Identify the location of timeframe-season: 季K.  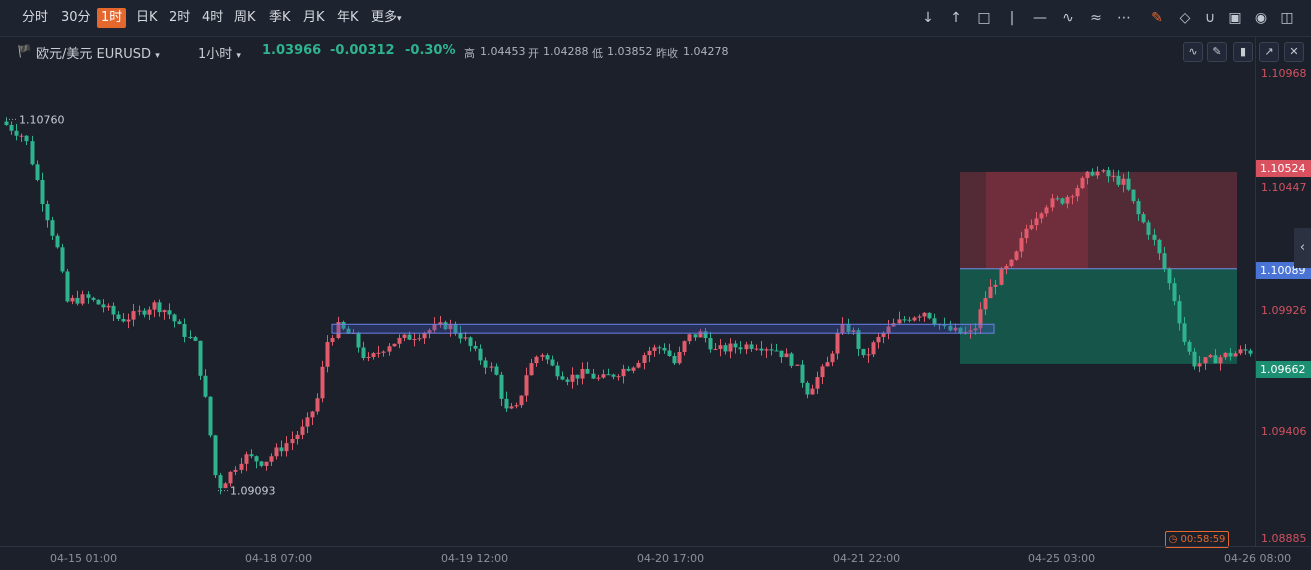
(280, 17).